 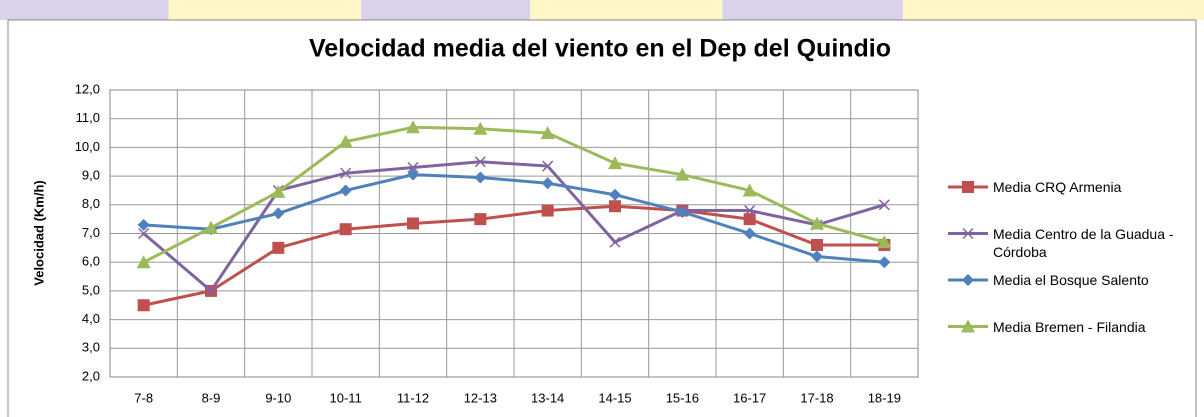 I want to click on y-tick-label: 6,0, so click(x=91, y=261).